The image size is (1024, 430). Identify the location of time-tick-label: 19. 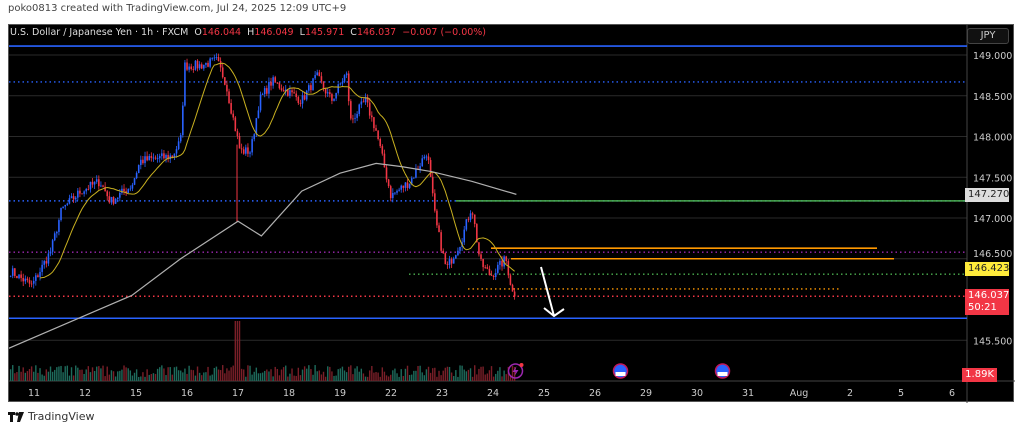
(340, 393).